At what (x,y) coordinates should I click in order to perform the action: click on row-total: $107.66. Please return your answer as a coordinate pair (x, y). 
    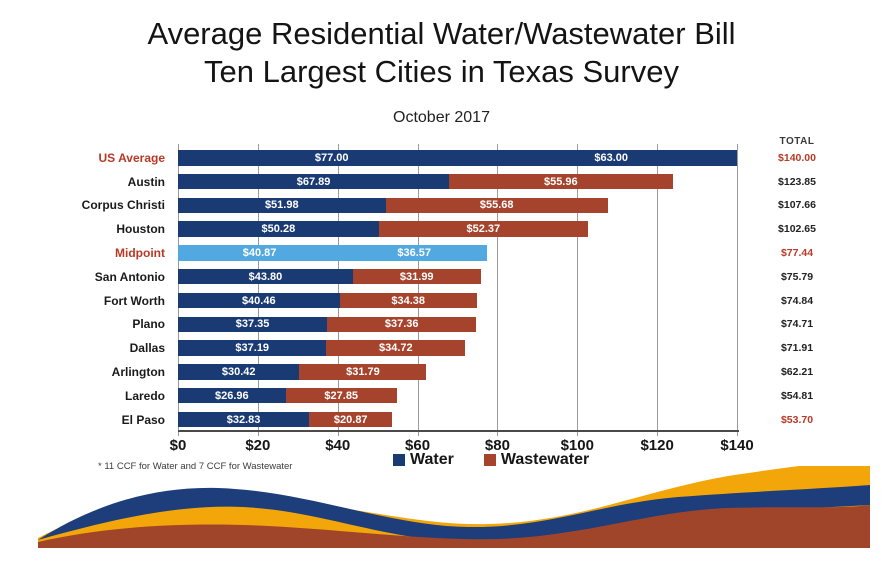
    Looking at the image, I should click on (797, 205).